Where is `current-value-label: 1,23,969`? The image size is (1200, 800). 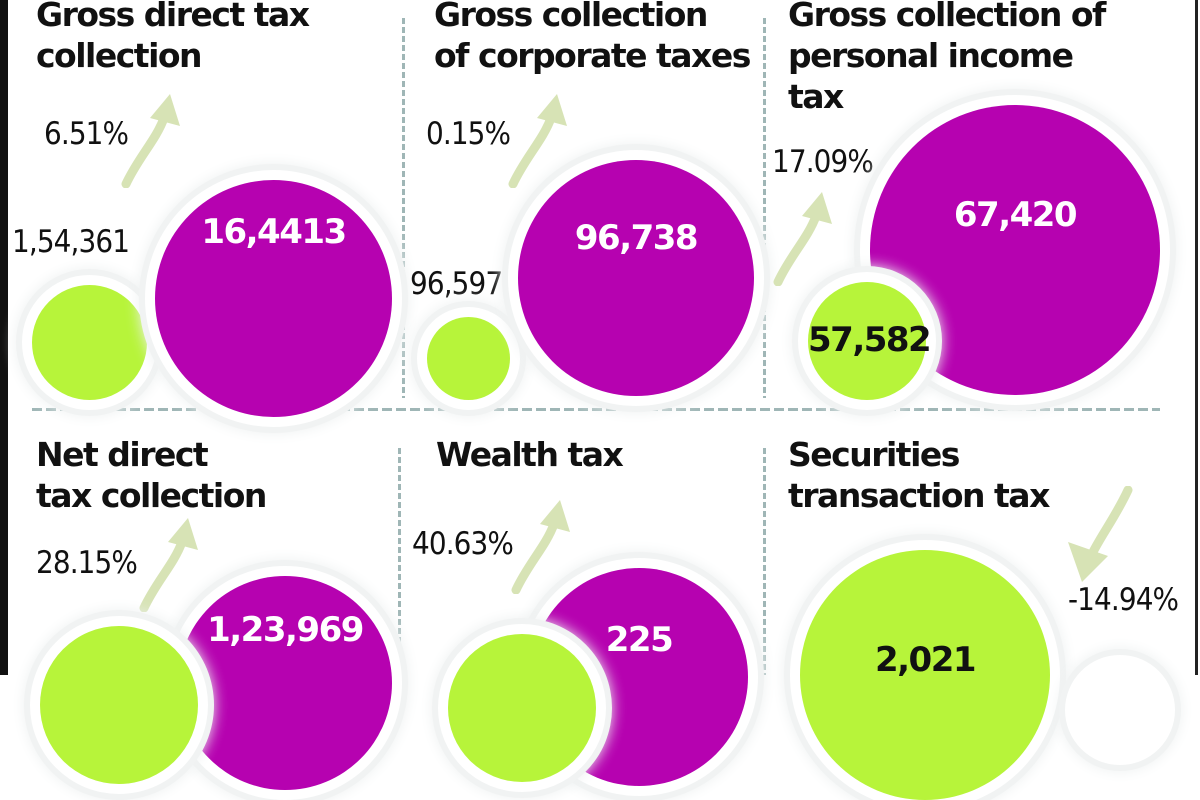
current-value-label: 1,23,969 is located at coordinates (285, 630).